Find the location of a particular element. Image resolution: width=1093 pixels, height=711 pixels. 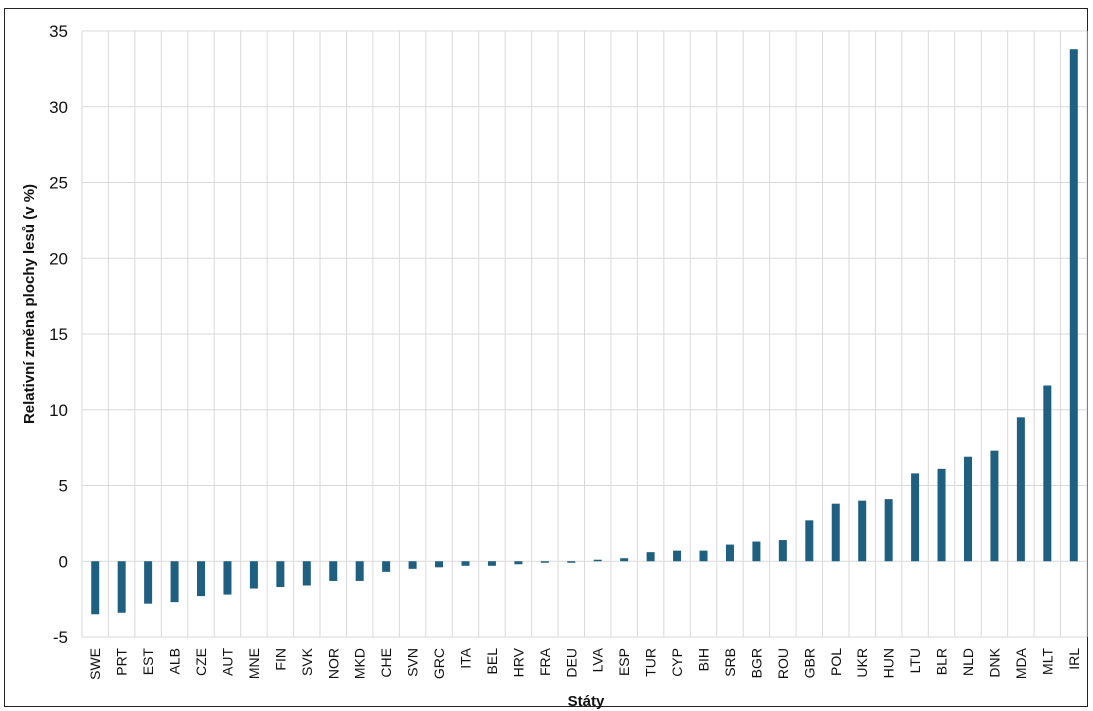

bar-hrv is located at coordinates (518, 563).